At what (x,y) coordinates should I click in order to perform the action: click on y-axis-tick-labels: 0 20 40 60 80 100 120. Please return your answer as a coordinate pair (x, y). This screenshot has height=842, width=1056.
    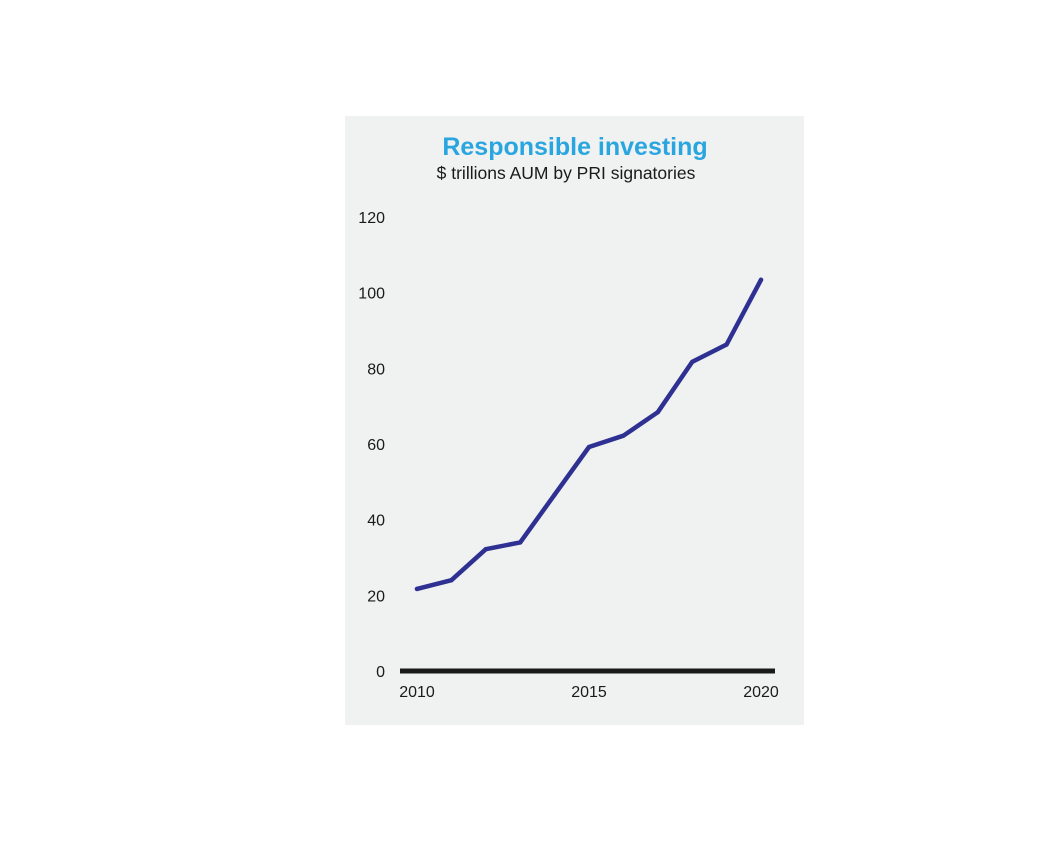
    Looking at the image, I should click on (371, 445).